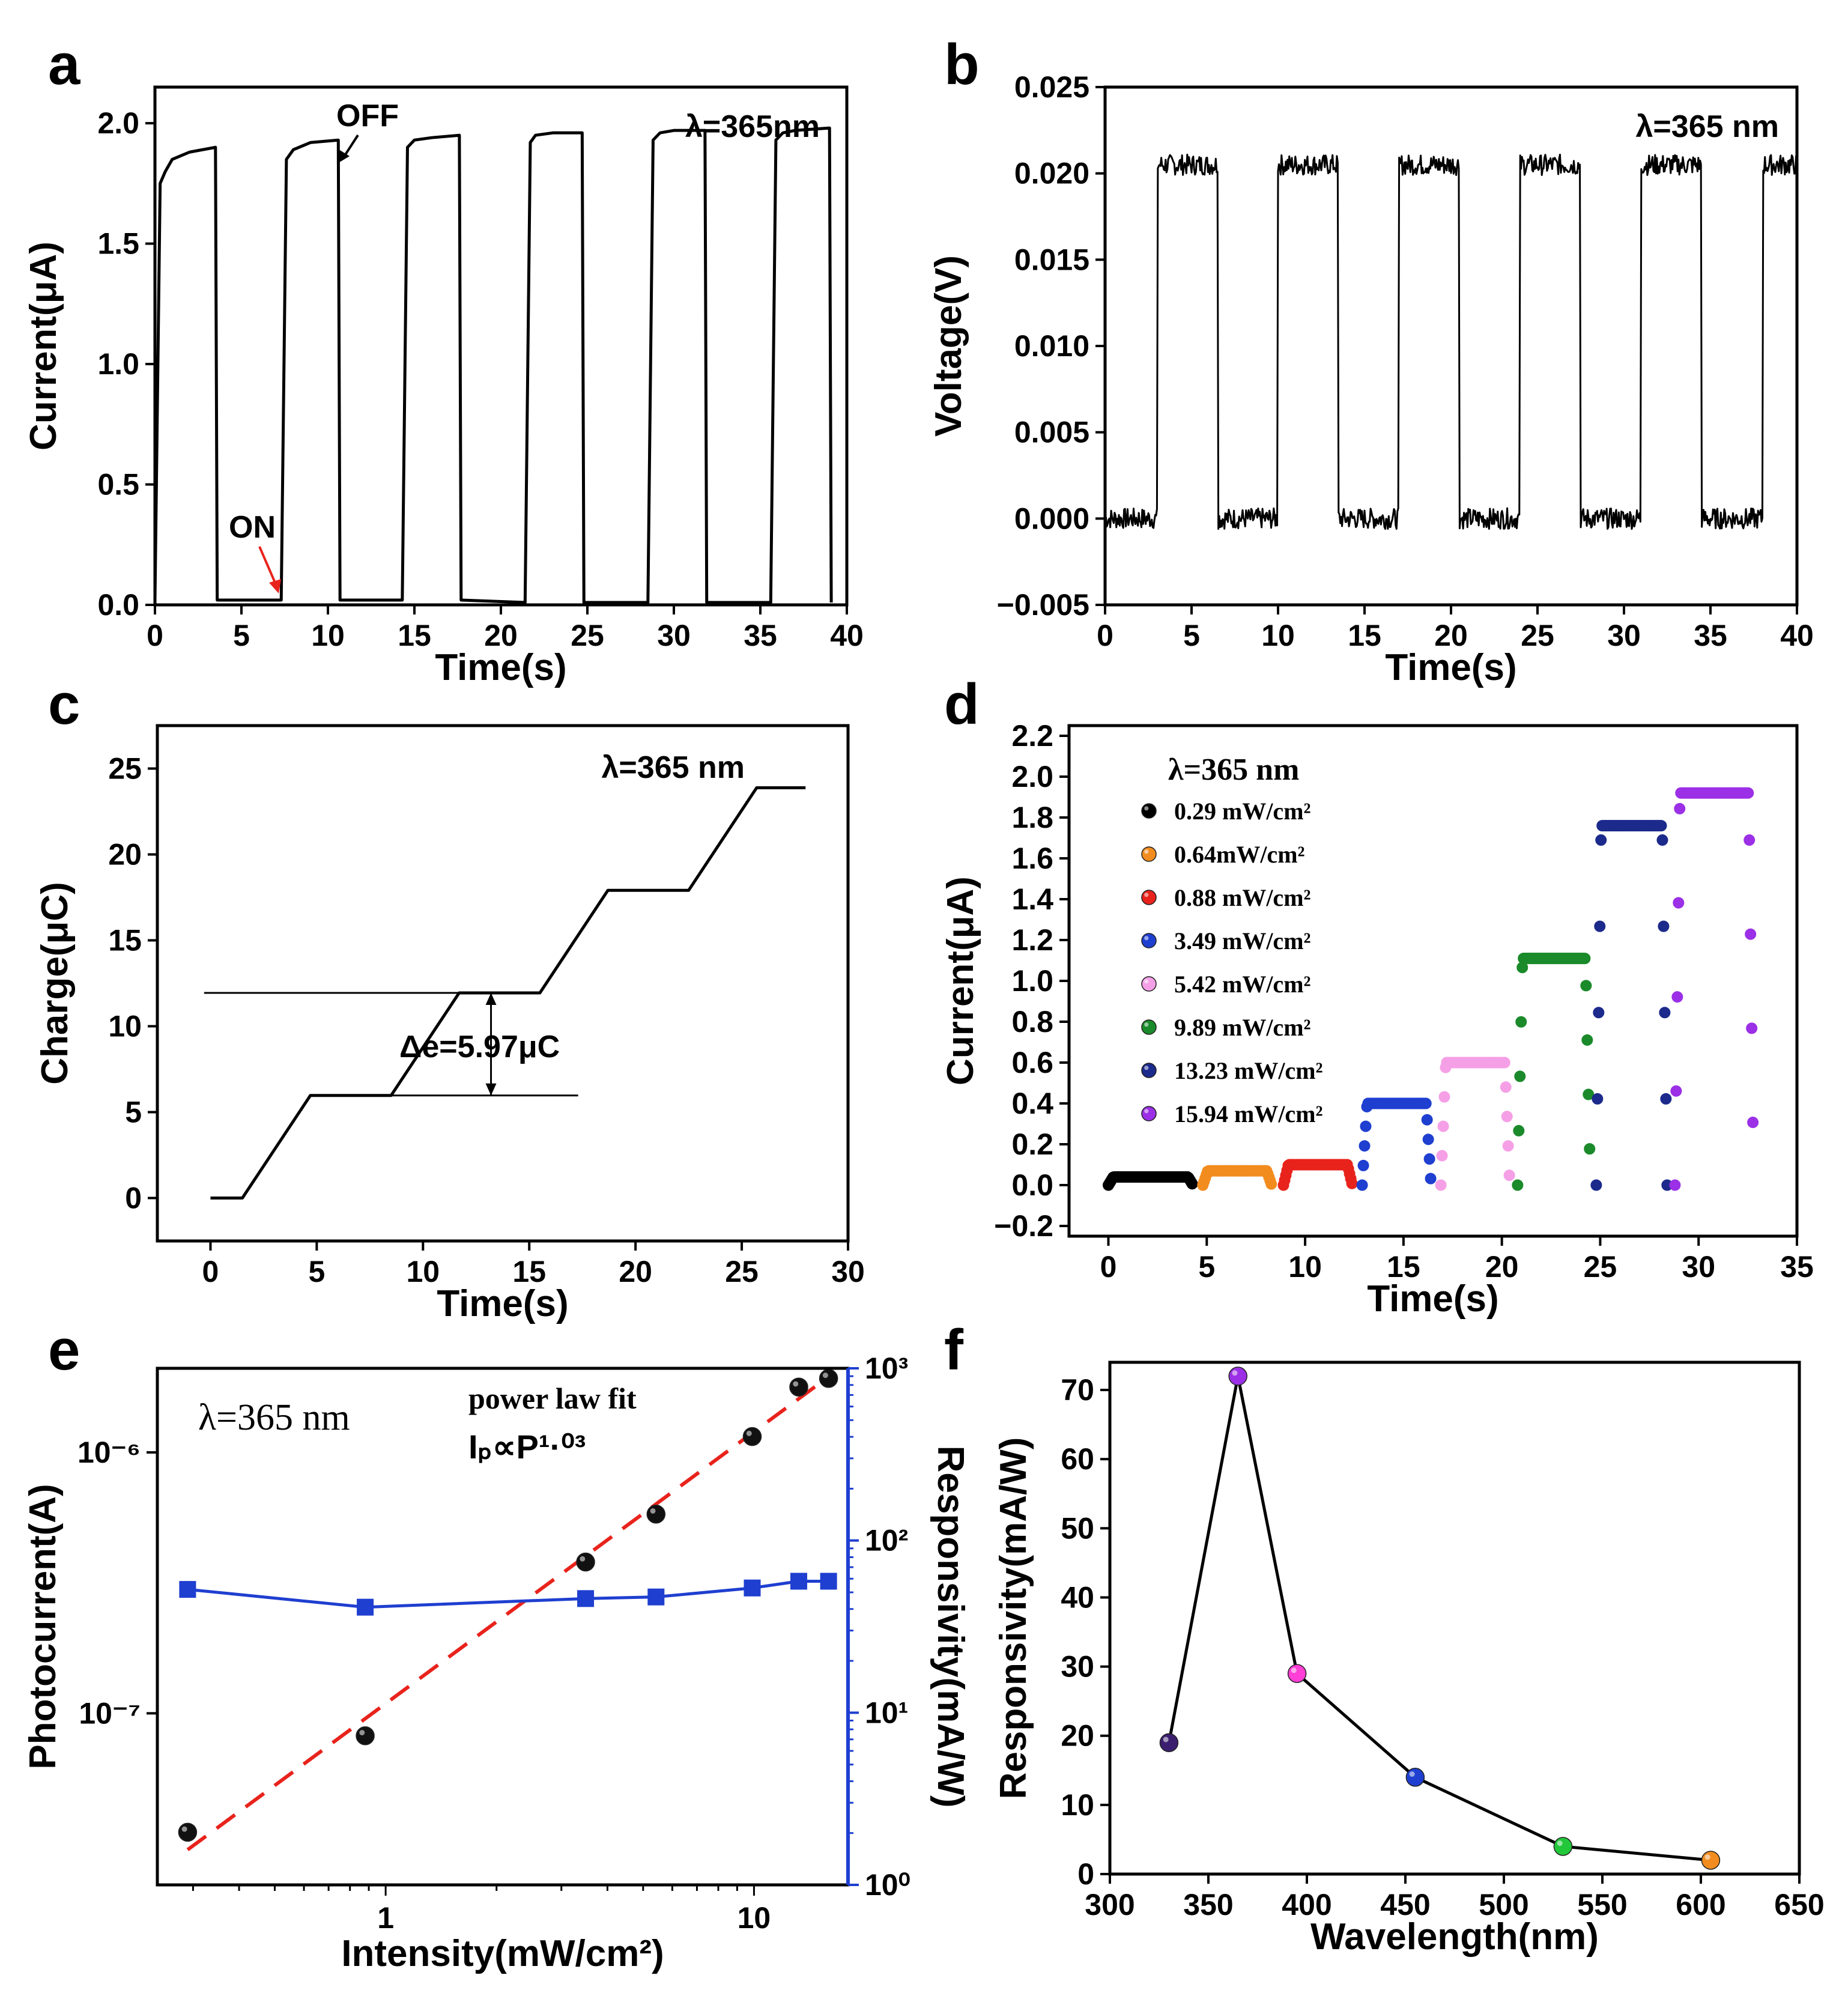 This screenshot has width=1848, height=1990. I want to click on y2-tick-label: 10³, so click(887, 1368).